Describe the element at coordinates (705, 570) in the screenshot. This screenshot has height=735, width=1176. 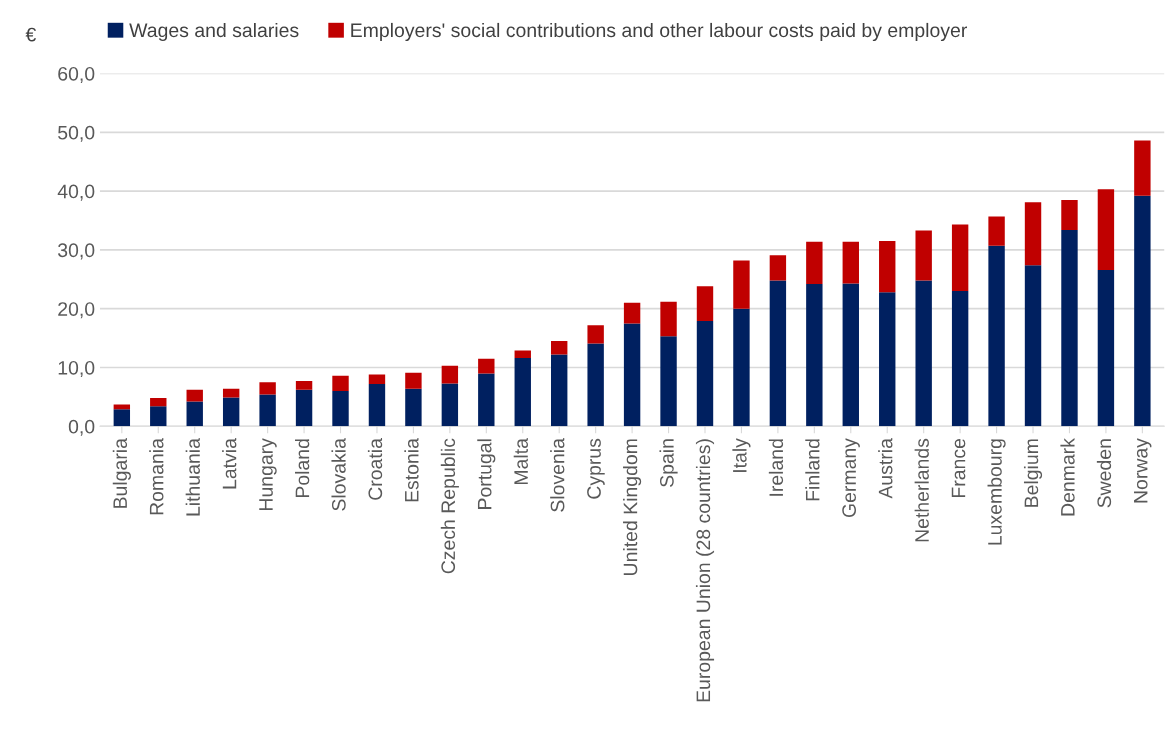
I see `x-tick-label: European Union (28 countries)` at that location.